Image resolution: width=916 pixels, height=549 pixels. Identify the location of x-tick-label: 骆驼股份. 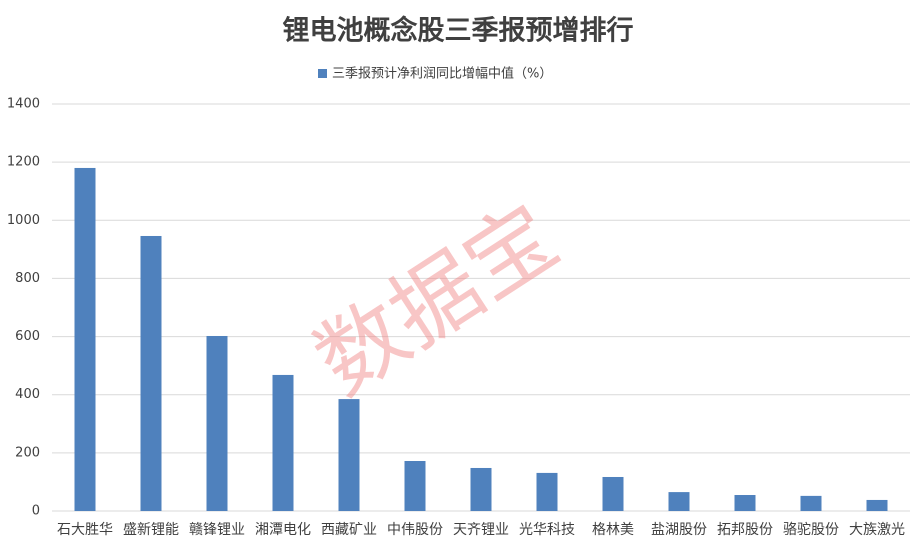
(811, 529).